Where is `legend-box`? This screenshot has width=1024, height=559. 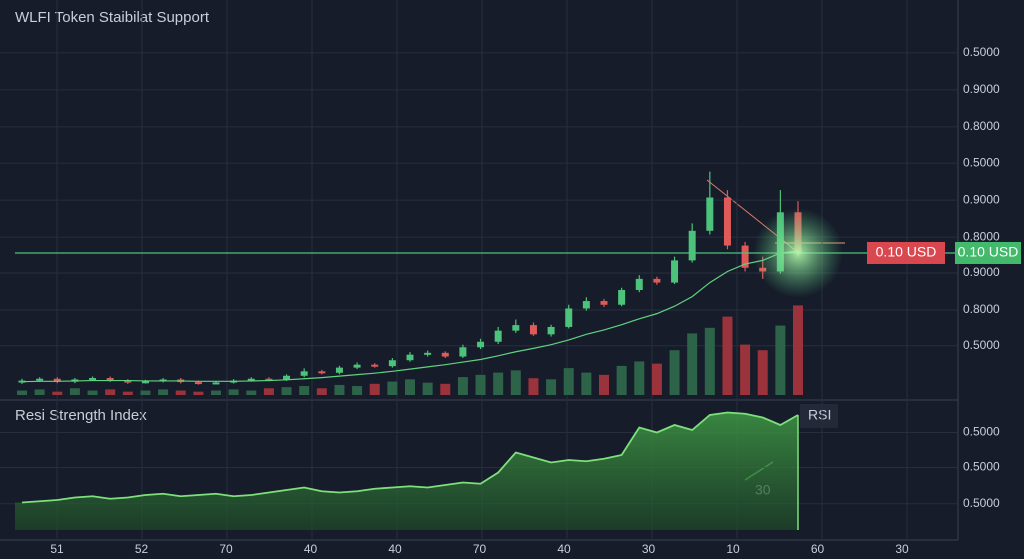 legend-box is located at coordinates (819, 416).